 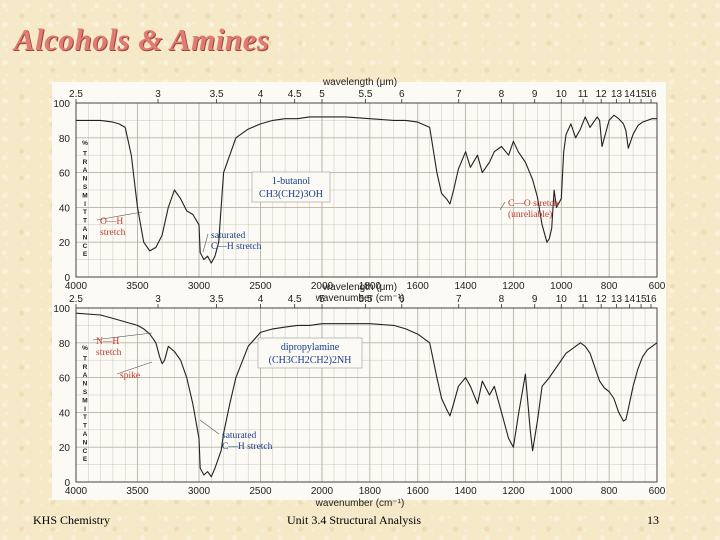 What do you see at coordinates (602, 94) in the screenshot?
I see `wavelength-tick-label: 12` at bounding box center [602, 94].